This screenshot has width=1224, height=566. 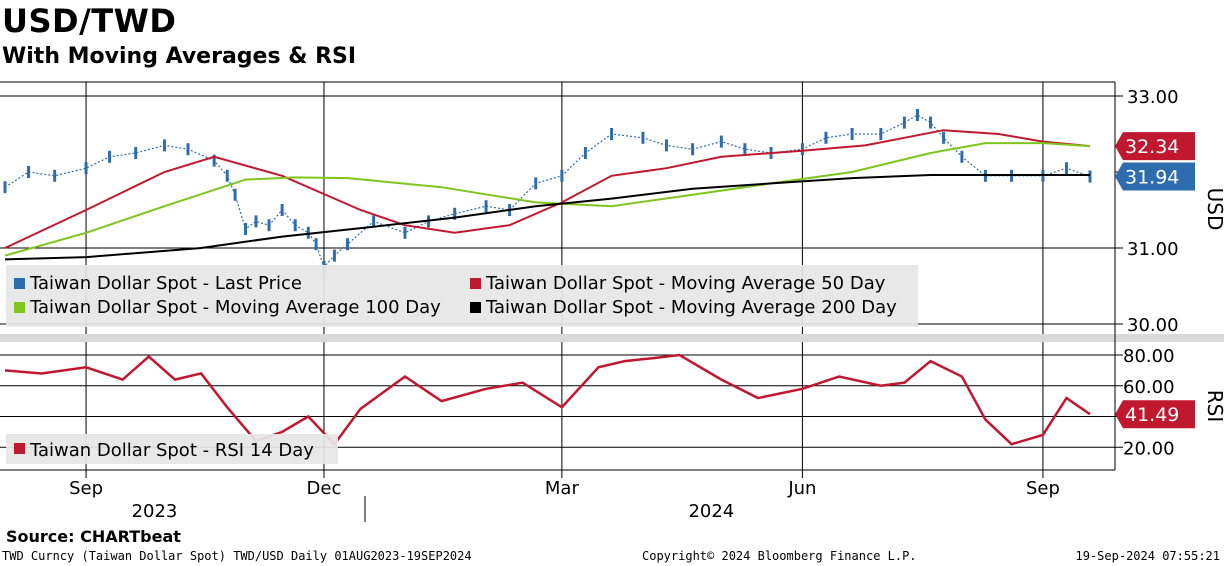 What do you see at coordinates (612, 338) in the screenshot?
I see `panel-separator` at bounding box center [612, 338].